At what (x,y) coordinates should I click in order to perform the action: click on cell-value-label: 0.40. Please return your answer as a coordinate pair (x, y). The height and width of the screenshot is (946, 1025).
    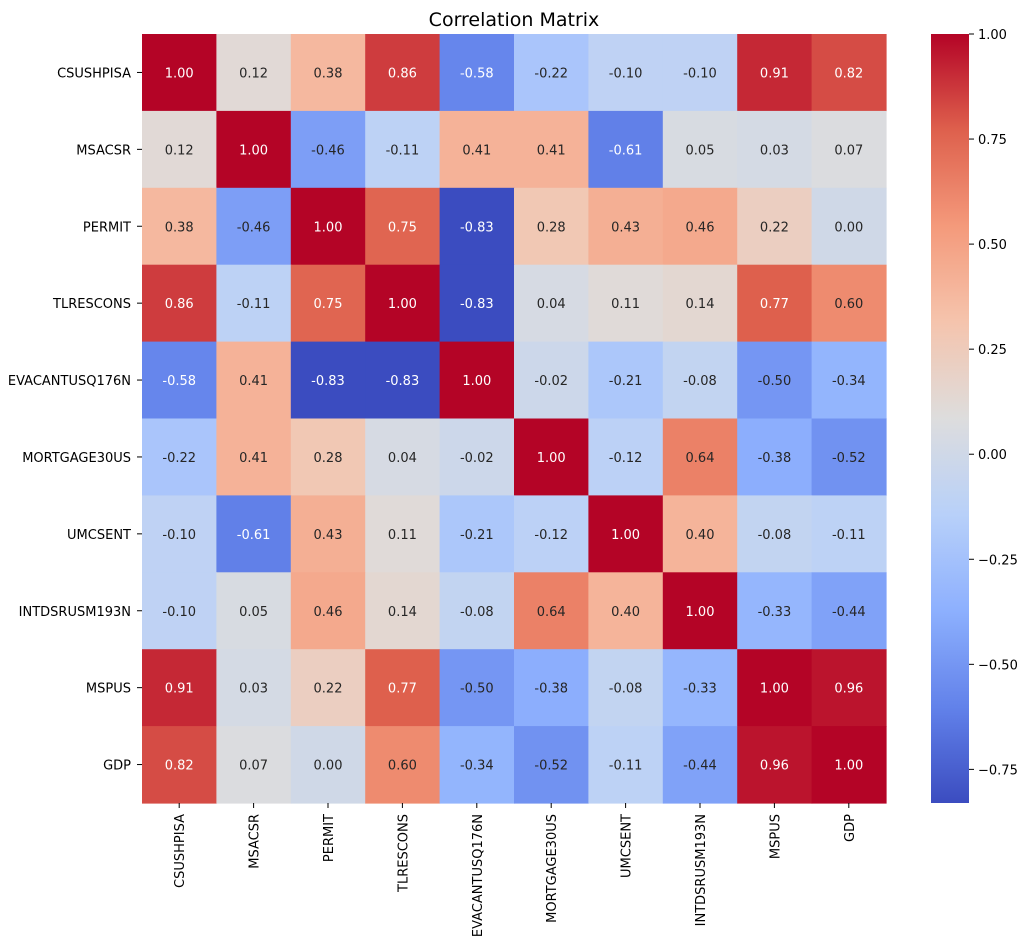
    Looking at the image, I should click on (625, 612).